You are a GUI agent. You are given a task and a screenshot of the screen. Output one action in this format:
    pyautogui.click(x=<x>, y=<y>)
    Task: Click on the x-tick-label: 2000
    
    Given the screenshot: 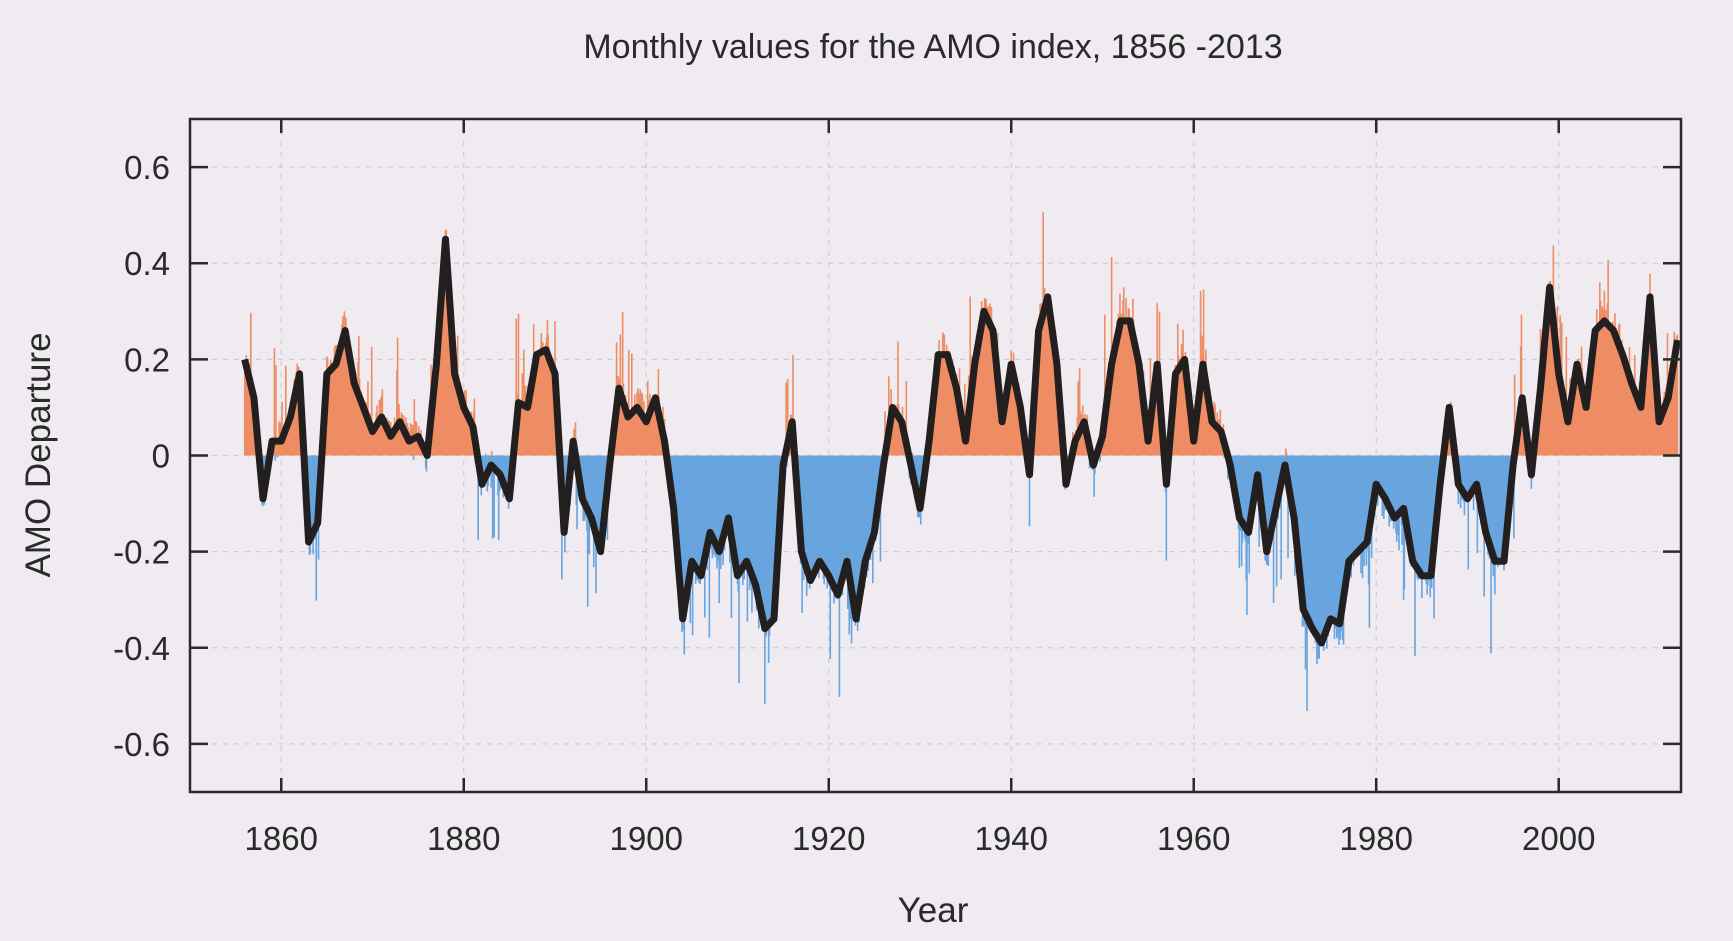 What is the action you would take?
    pyautogui.click(x=1558, y=838)
    